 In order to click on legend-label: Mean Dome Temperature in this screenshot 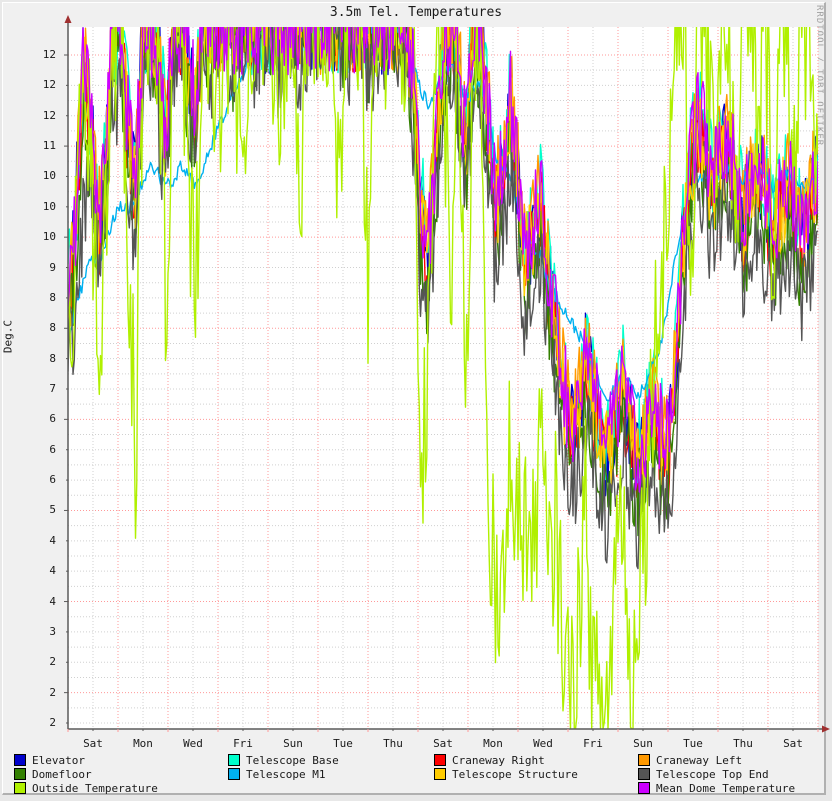, I will do `click(726, 788)`.